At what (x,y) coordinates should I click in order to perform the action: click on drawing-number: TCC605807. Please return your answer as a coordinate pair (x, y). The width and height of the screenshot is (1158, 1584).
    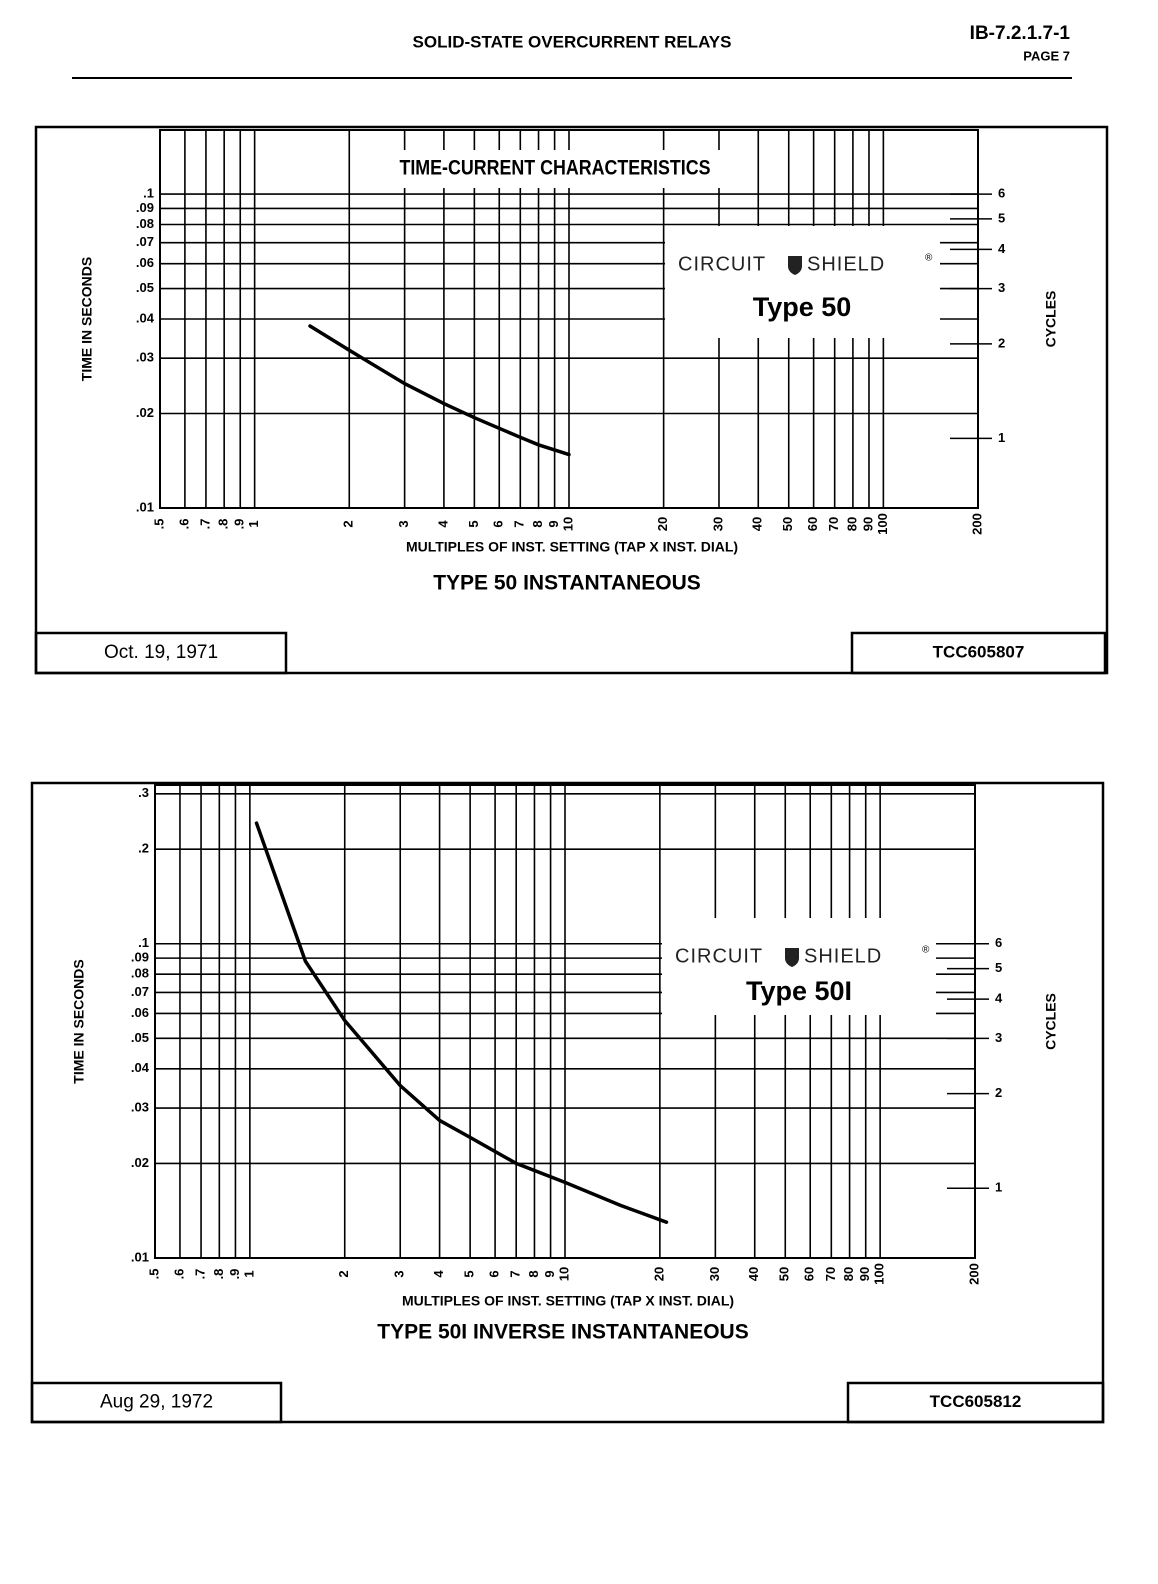
    Looking at the image, I should click on (979, 651).